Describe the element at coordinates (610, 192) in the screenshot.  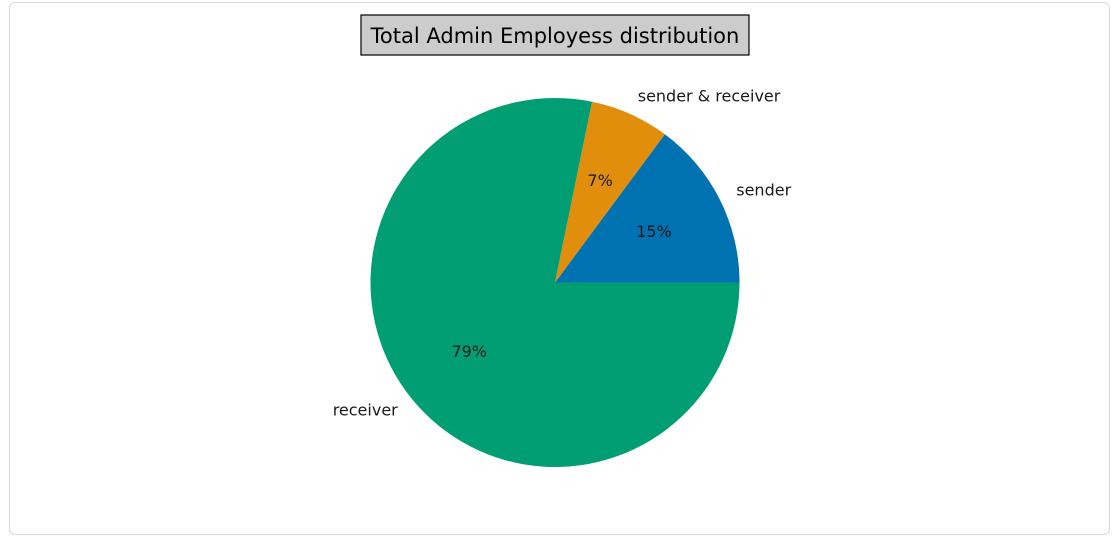
I see `pie-slice-sender-receiver` at that location.